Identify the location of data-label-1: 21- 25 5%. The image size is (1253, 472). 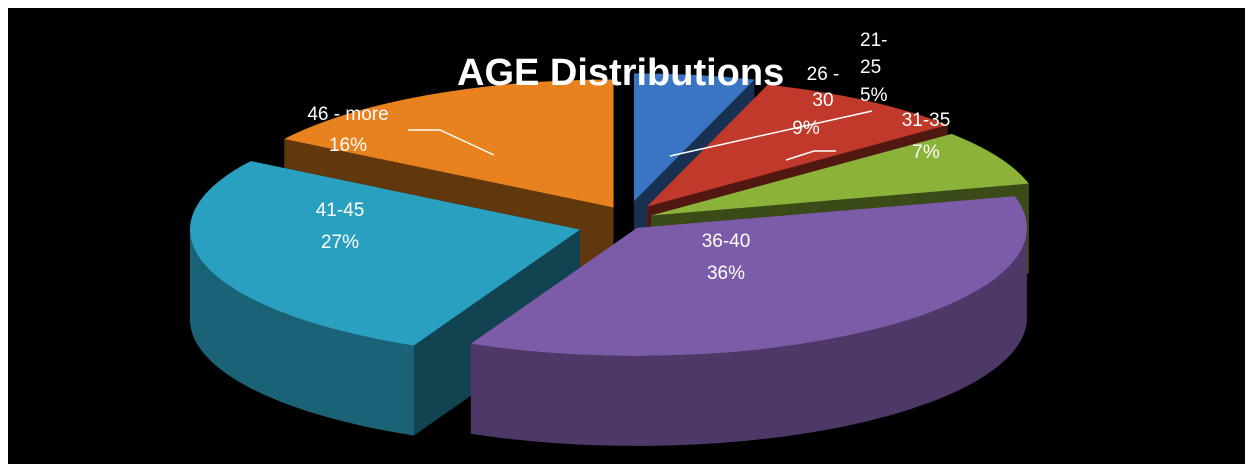
(874, 68).